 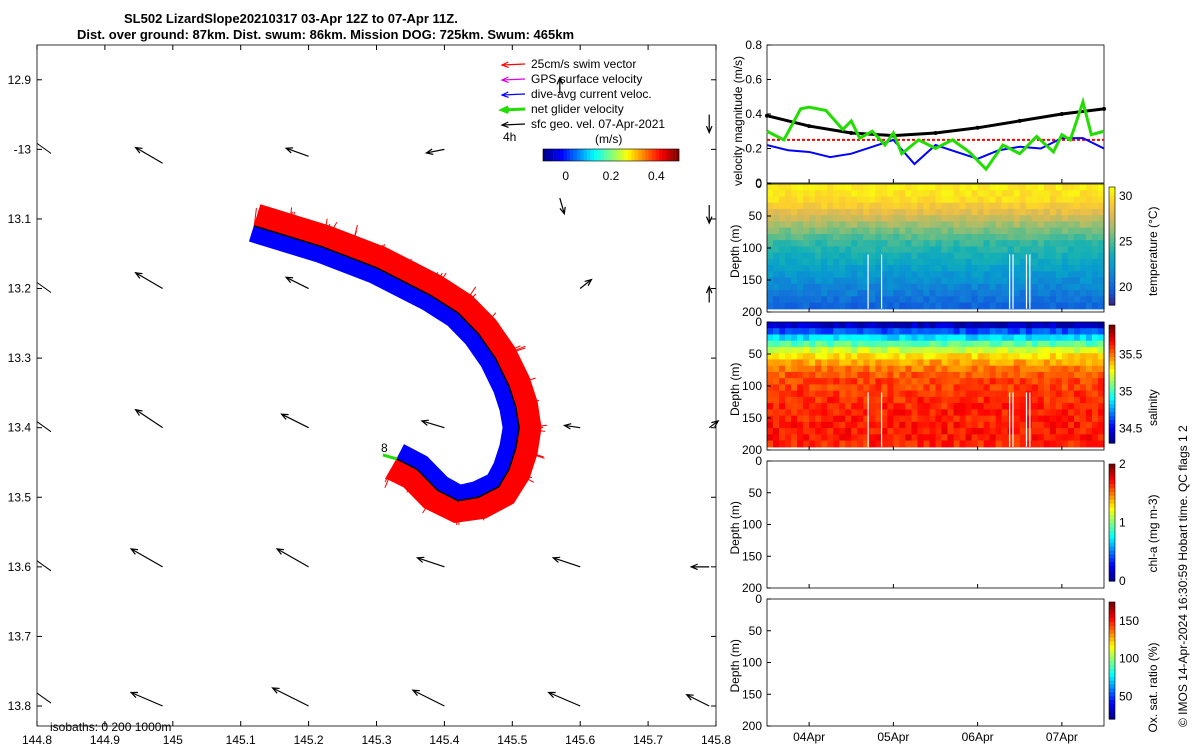 I want to click on depth-y-tick-label: 50, so click(x=756, y=631).